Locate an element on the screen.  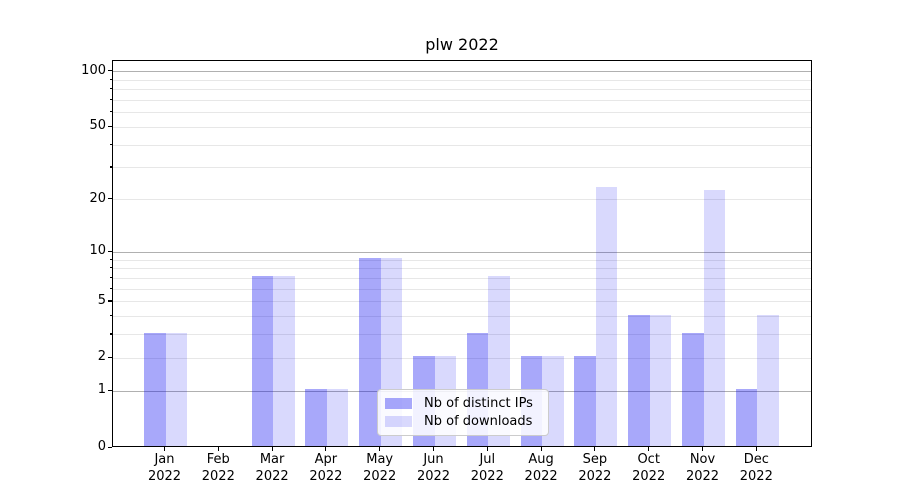
legend-row: Nb of distinct IPs is located at coordinates (462, 403).